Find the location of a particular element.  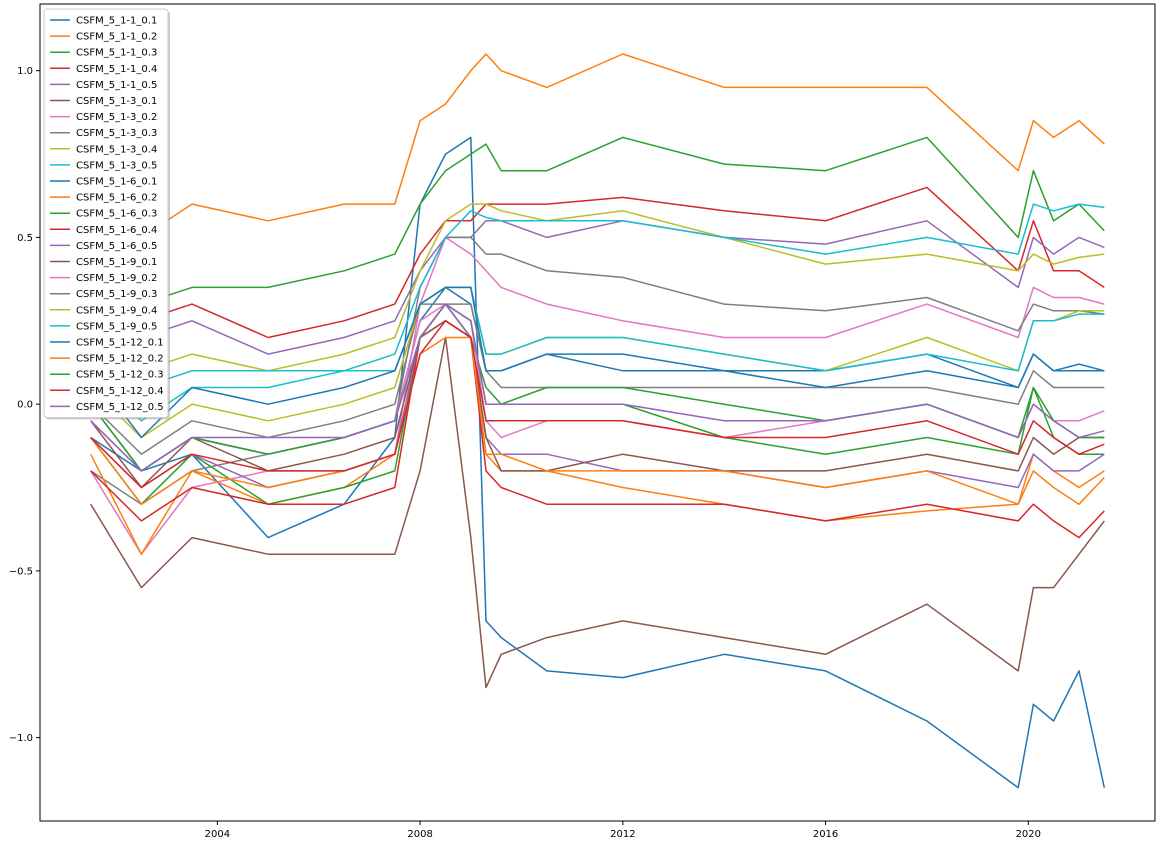

legend-entry: CSFM_5_1-3_0.2 is located at coordinates (116, 117).